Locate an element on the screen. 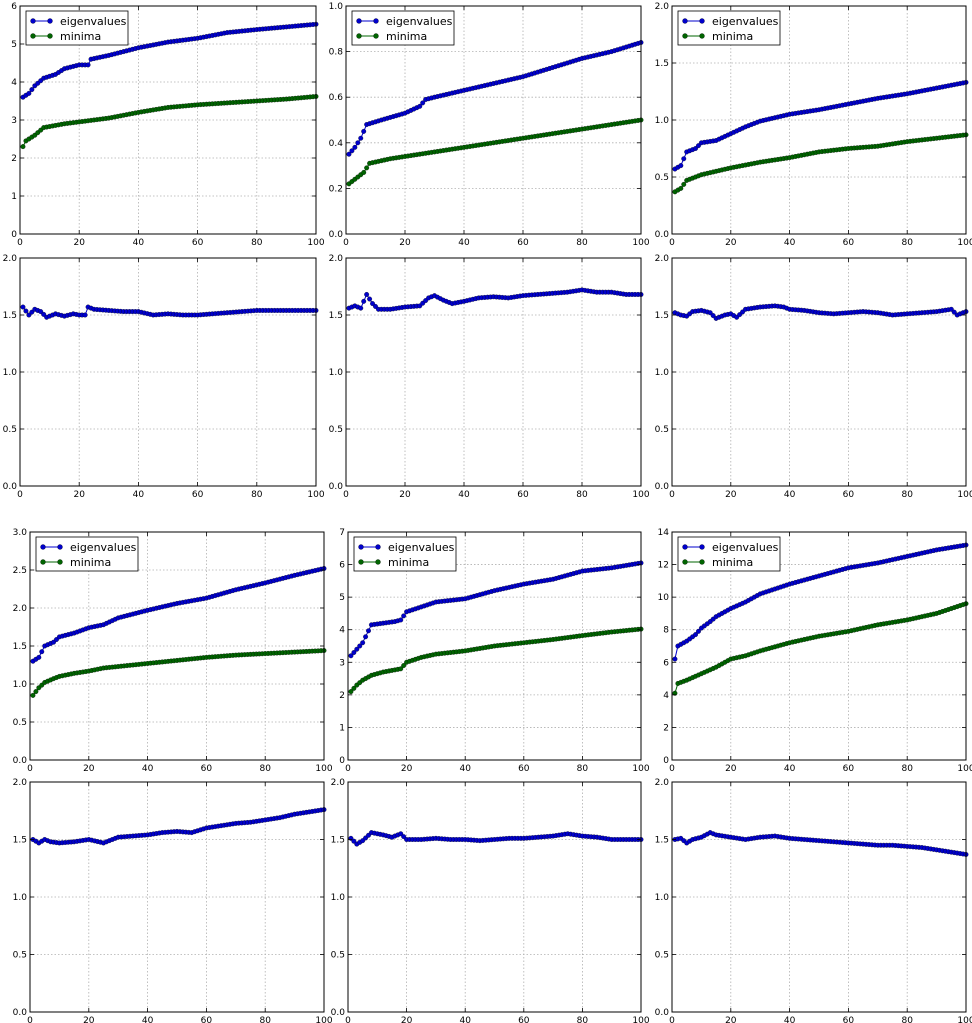 This screenshot has width=972, height=1023. subplot-11: 0 20 40 60 80 100 0.0 0.5 1.0 1.5 2.0 is located at coordinates (490, 900).